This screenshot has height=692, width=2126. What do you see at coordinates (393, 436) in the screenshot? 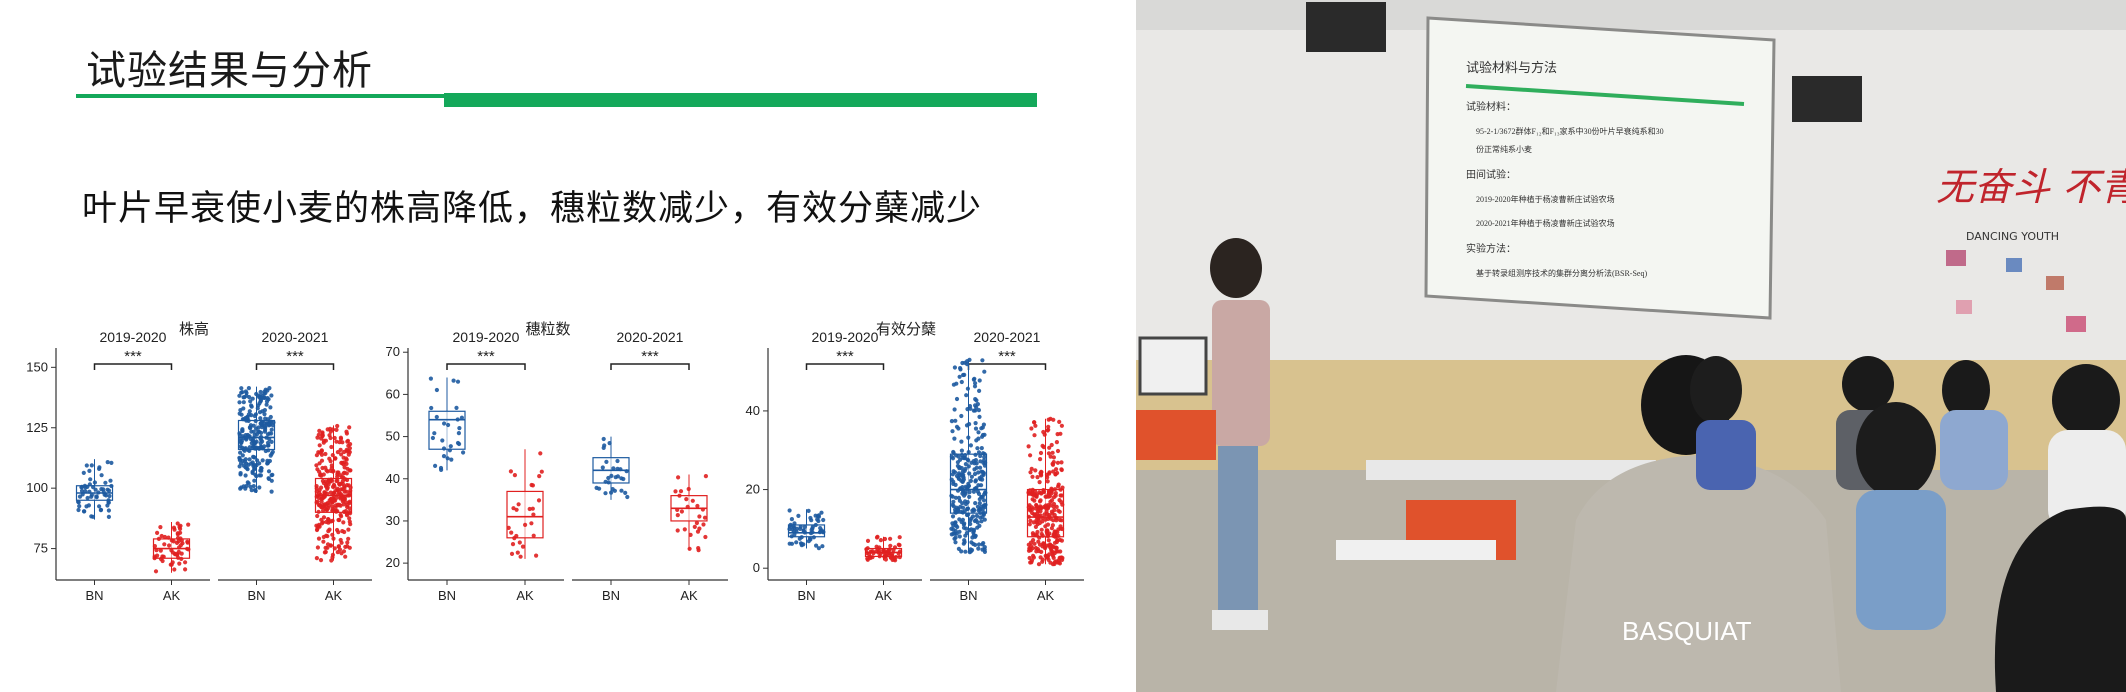
I see `y-tick-label: 50` at bounding box center [393, 436].